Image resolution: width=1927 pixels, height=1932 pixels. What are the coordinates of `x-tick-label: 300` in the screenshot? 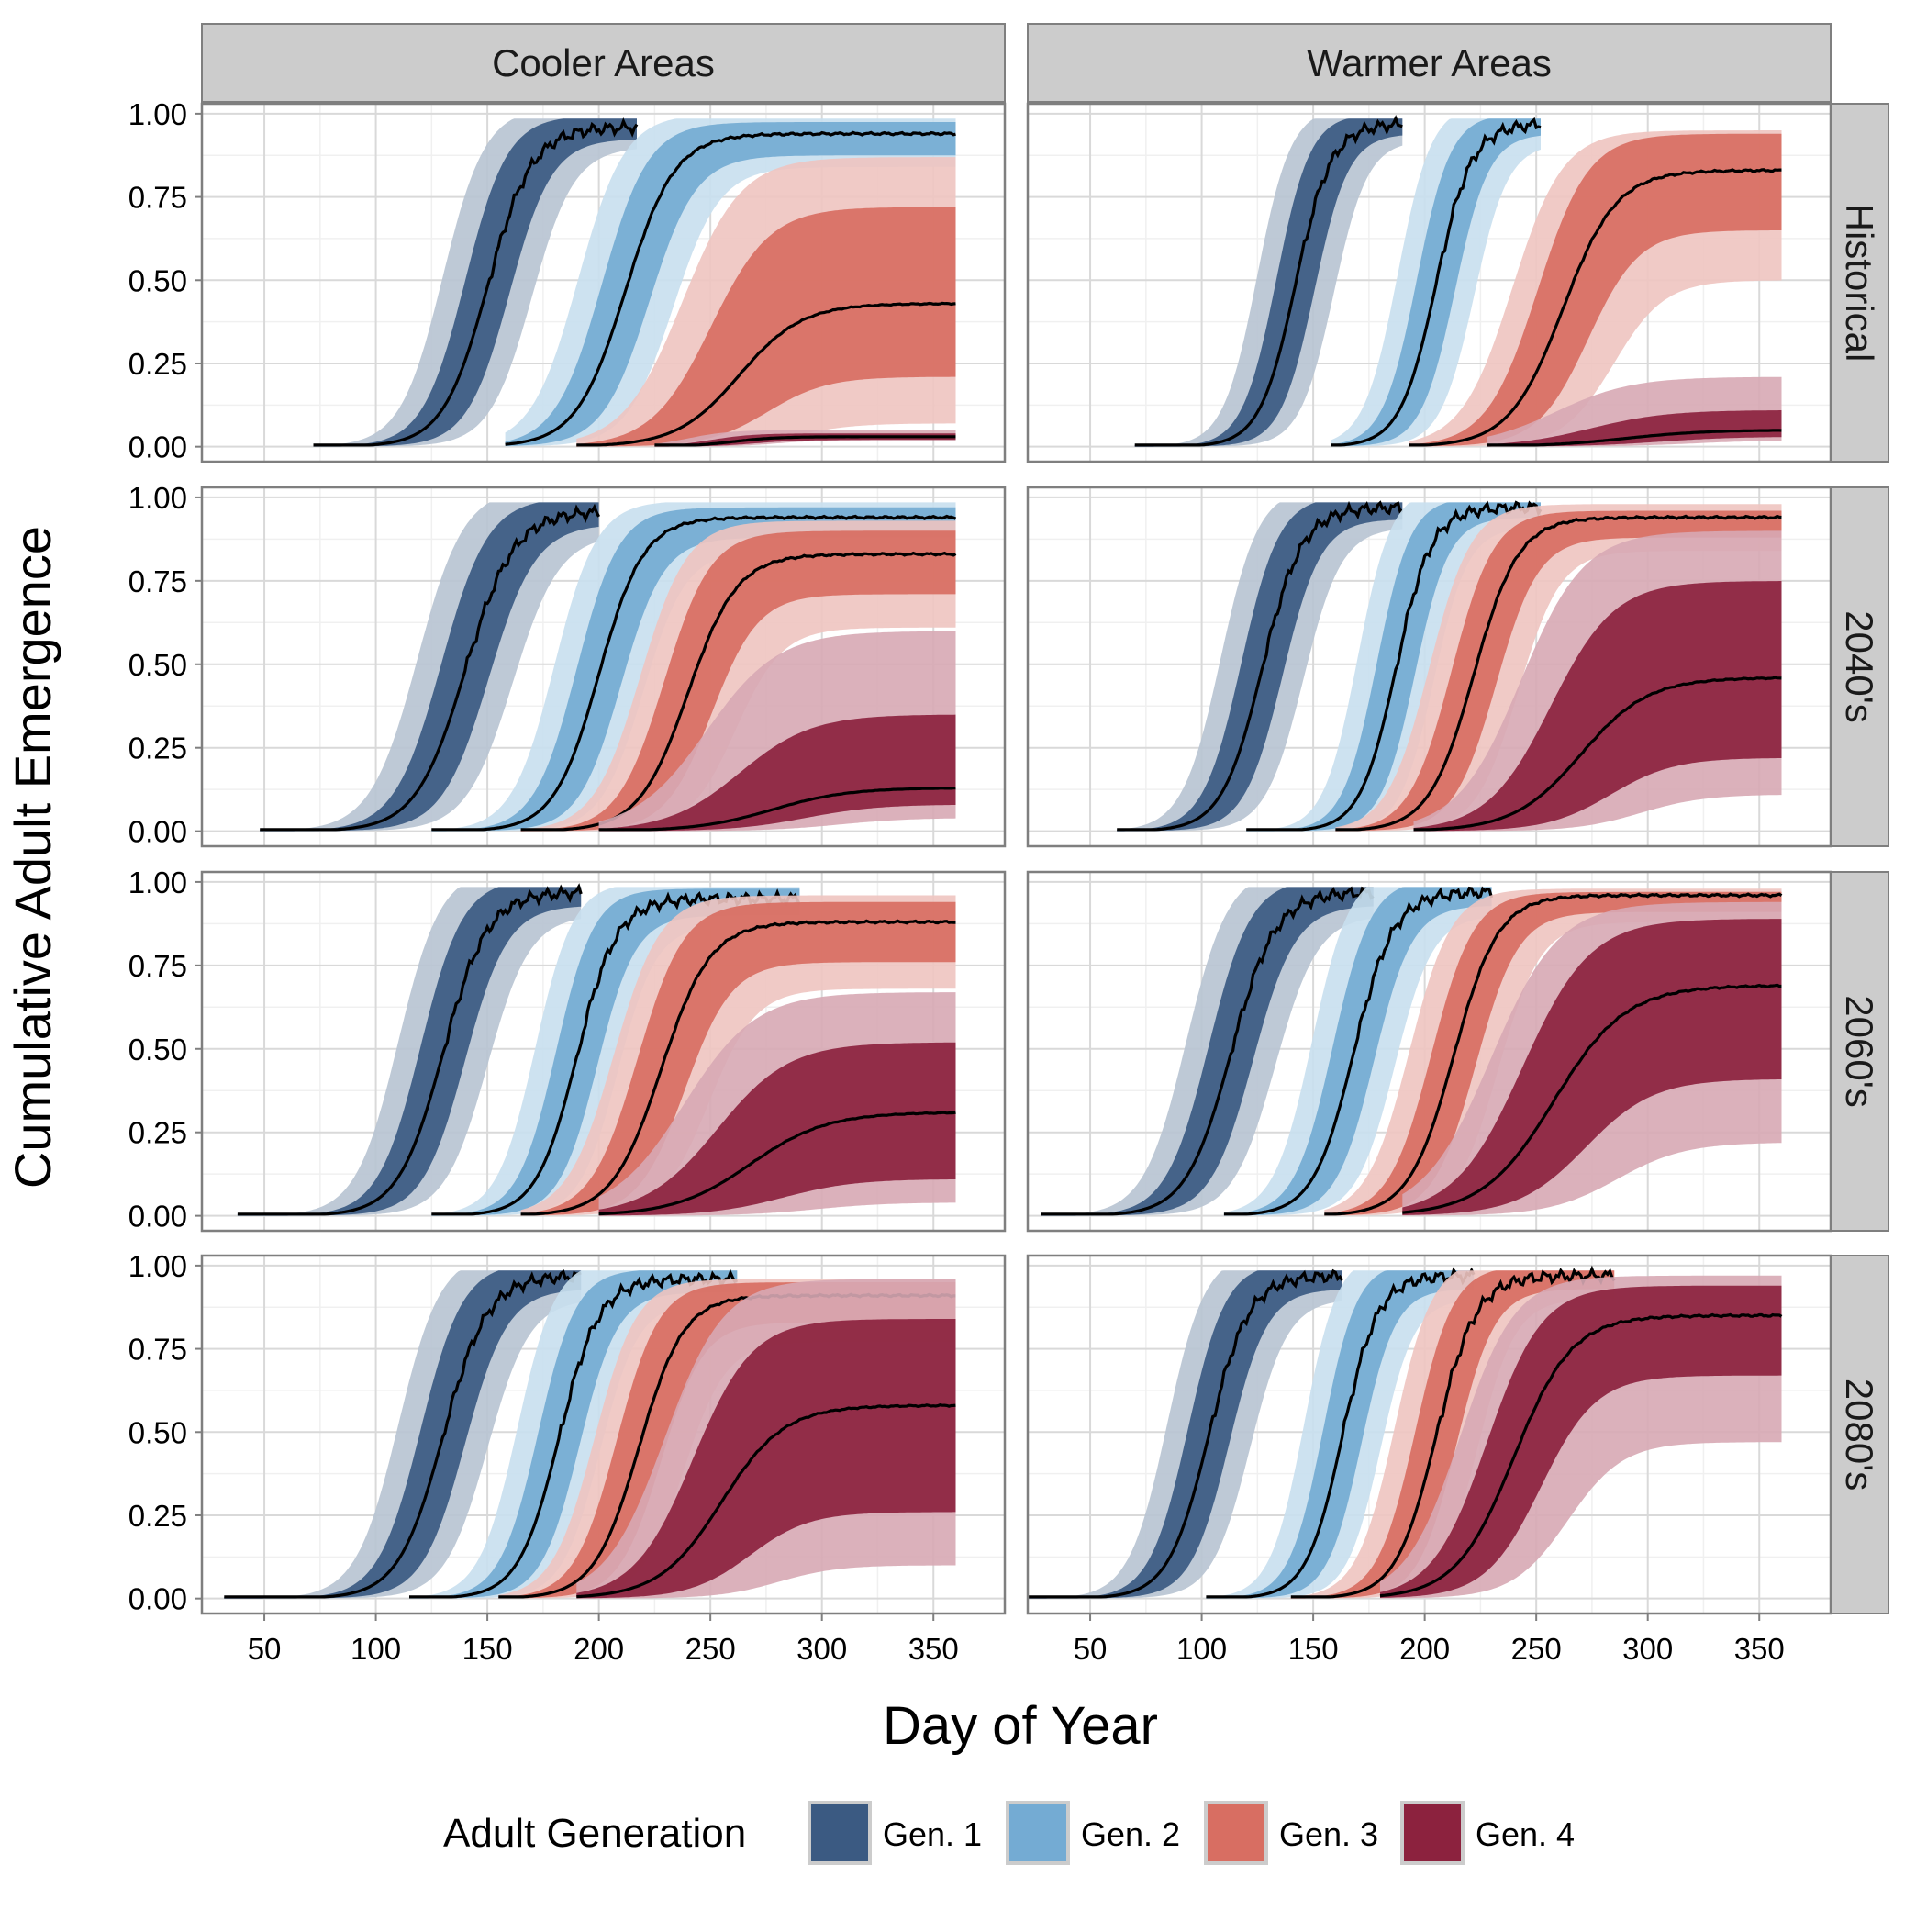 It's located at (1647, 1649).